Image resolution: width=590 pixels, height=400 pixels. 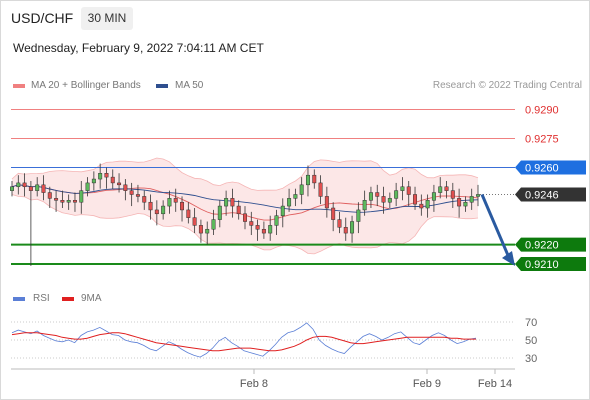 What do you see at coordinates (550, 167) in the screenshot?
I see `level-badge-0.9260` at bounding box center [550, 167].